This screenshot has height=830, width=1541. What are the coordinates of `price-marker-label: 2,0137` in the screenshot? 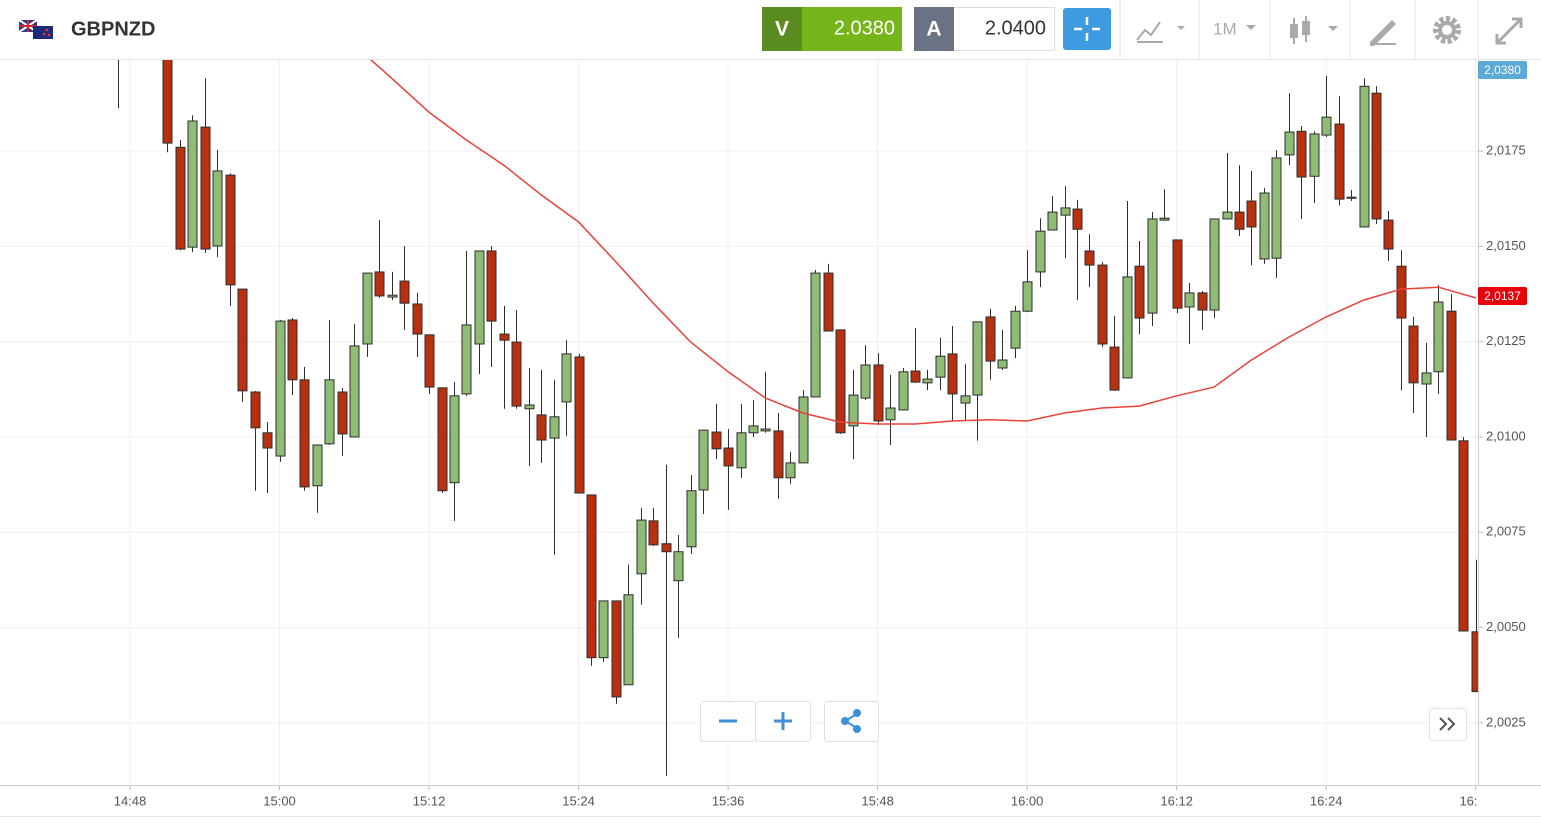 It's located at (1502, 296).